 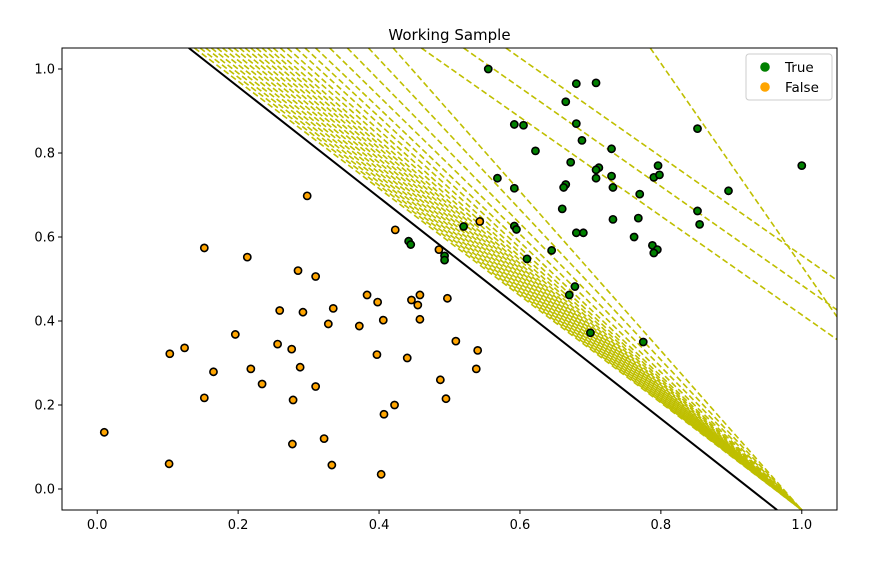 I want to click on chart-title: Working Sample, so click(x=449, y=35).